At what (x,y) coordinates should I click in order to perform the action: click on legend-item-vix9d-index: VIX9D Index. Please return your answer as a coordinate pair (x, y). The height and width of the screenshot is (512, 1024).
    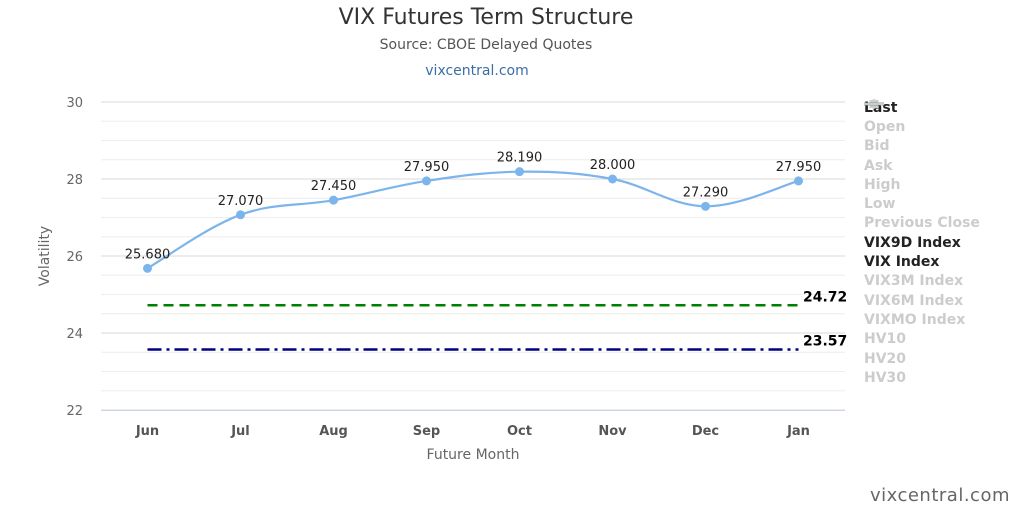
    Looking at the image, I should click on (922, 177).